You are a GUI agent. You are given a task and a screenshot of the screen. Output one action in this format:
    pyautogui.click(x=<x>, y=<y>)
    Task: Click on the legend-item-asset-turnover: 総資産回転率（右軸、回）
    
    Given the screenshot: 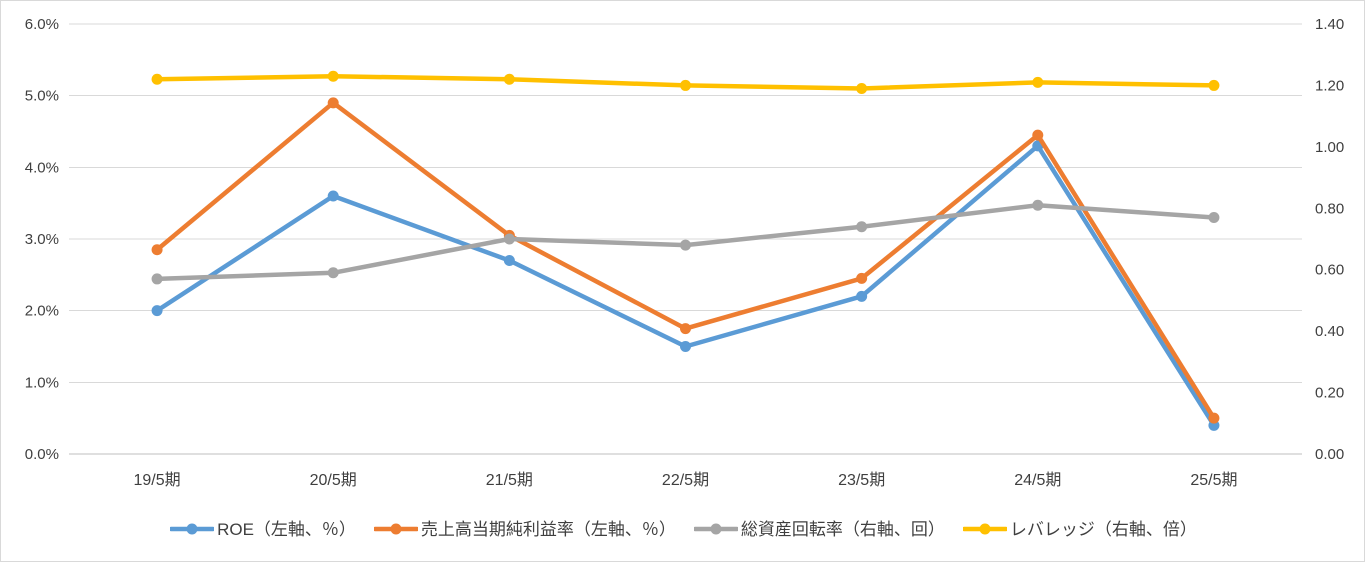 What is the action you would take?
    pyautogui.click(x=819, y=529)
    